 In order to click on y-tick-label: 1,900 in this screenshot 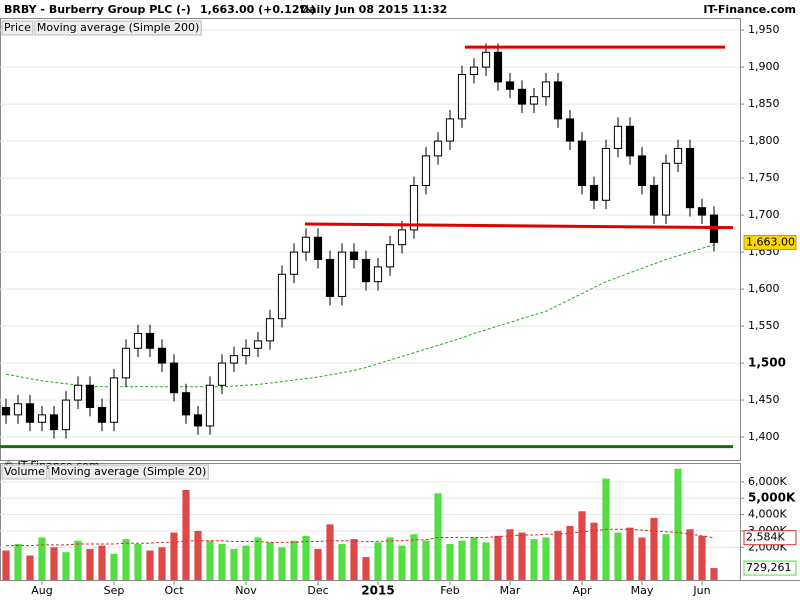, I will do `click(764, 66)`.